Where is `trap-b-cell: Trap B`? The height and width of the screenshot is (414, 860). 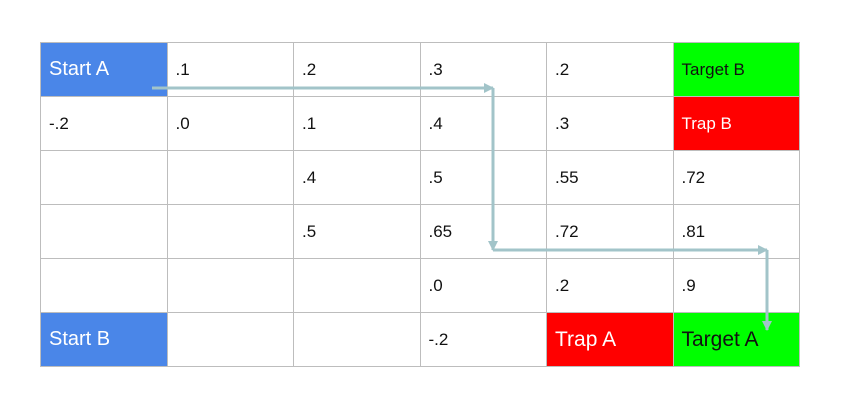 trap-b-cell: Trap B is located at coordinates (736, 123).